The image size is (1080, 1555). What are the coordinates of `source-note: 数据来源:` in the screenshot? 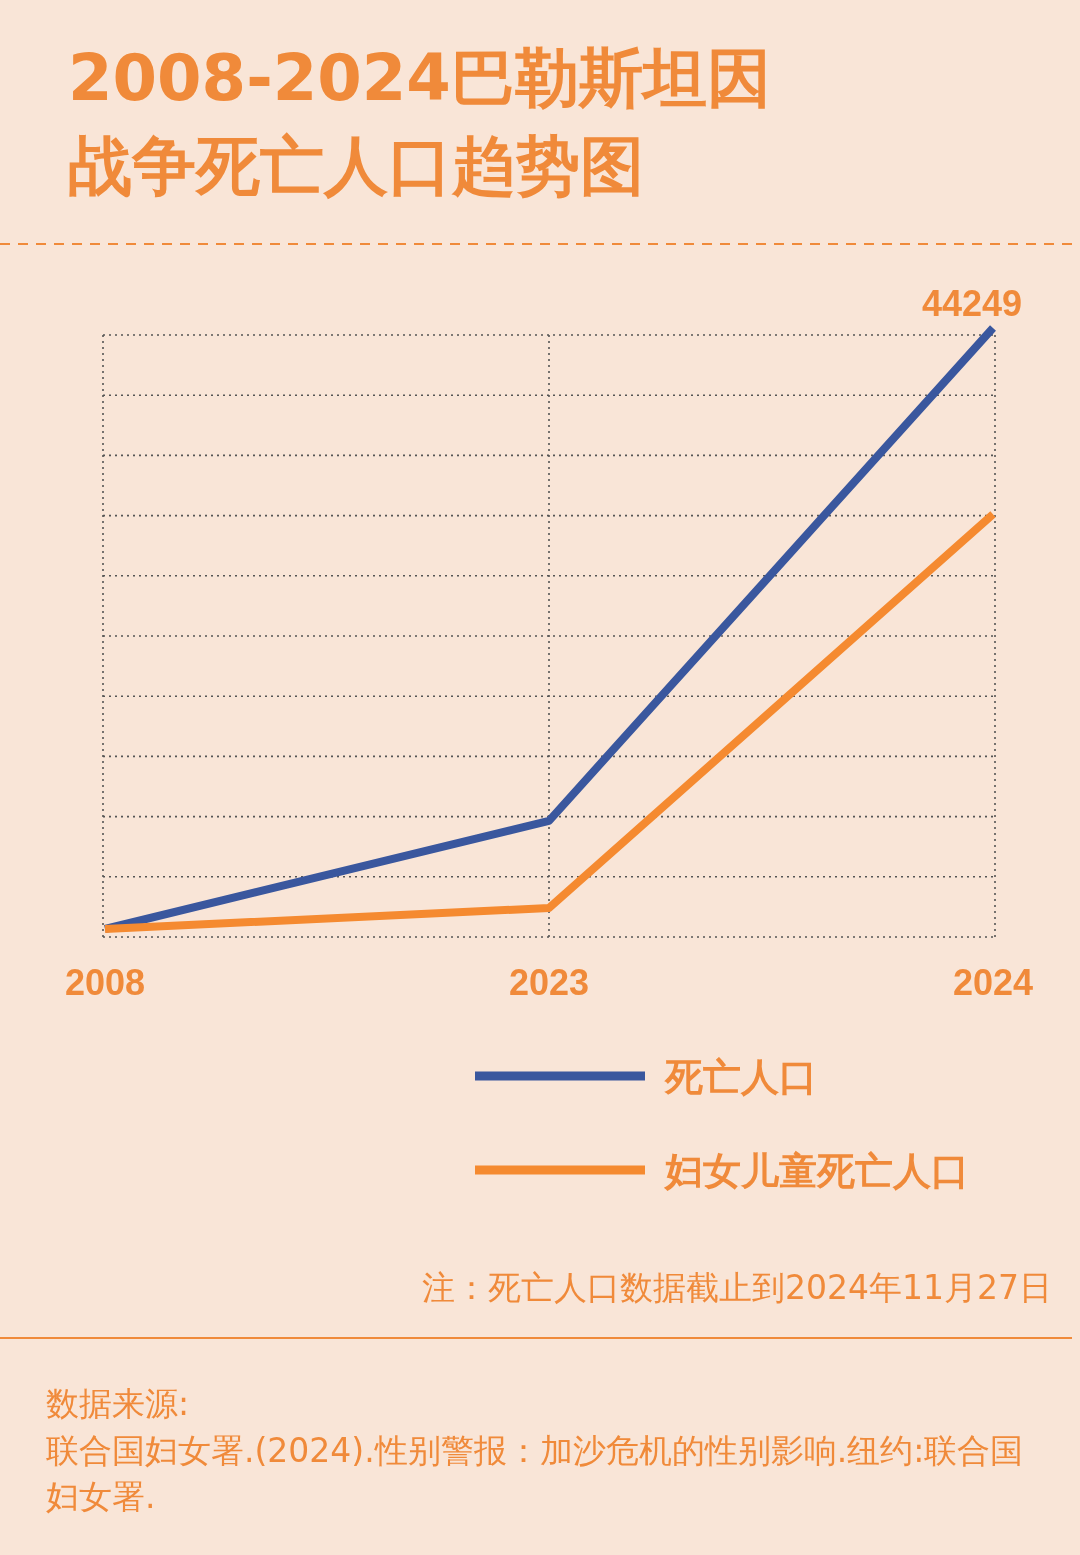 It's located at (118, 1404).